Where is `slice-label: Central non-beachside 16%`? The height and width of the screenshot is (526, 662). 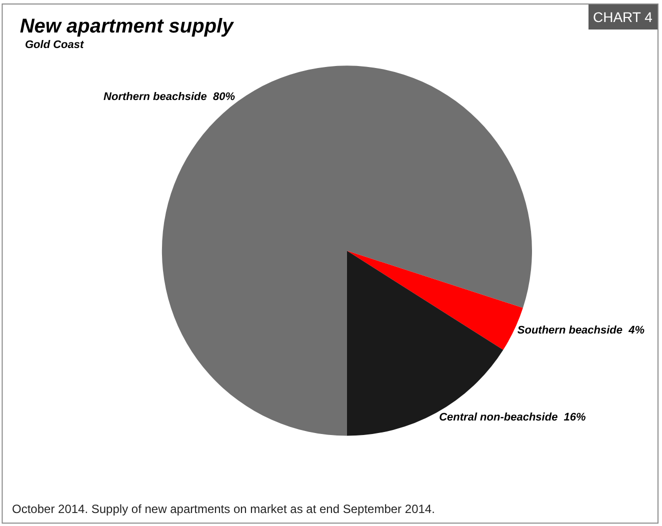 slice-label: Central non-beachside 16% is located at coordinates (512, 417).